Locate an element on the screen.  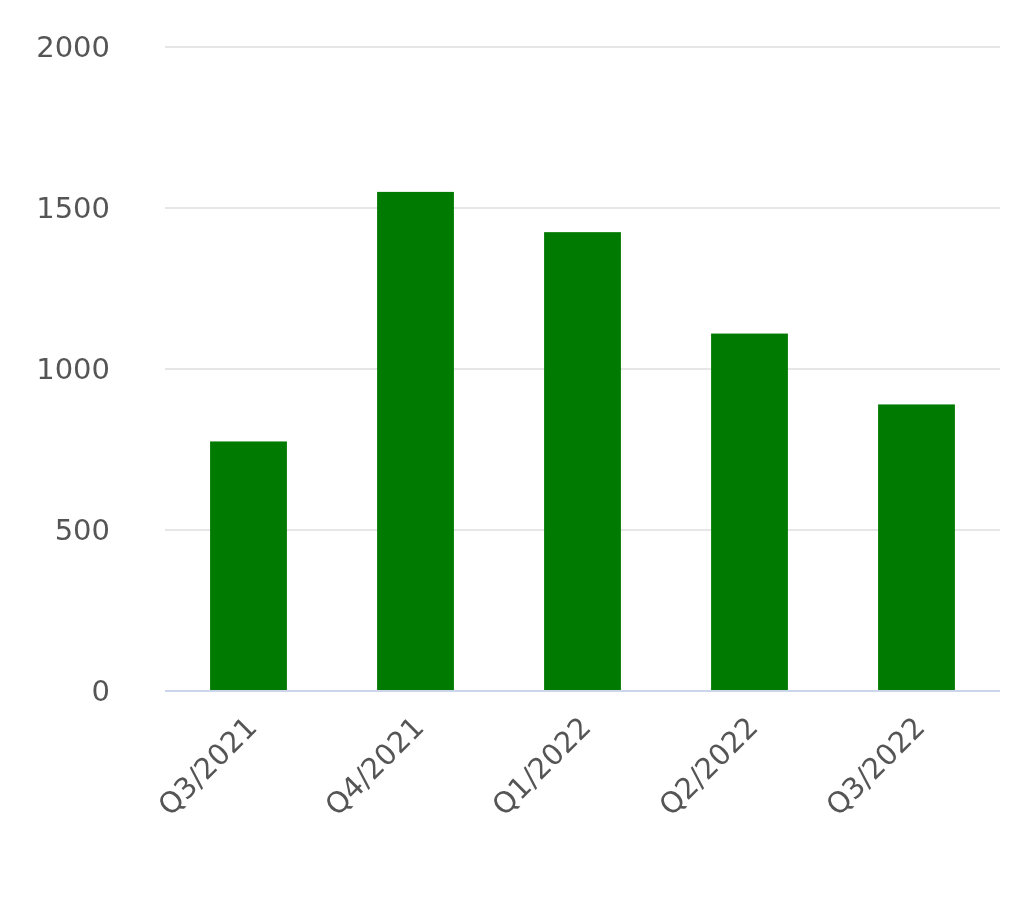
y-tick-label: 0 is located at coordinates (100, 691).